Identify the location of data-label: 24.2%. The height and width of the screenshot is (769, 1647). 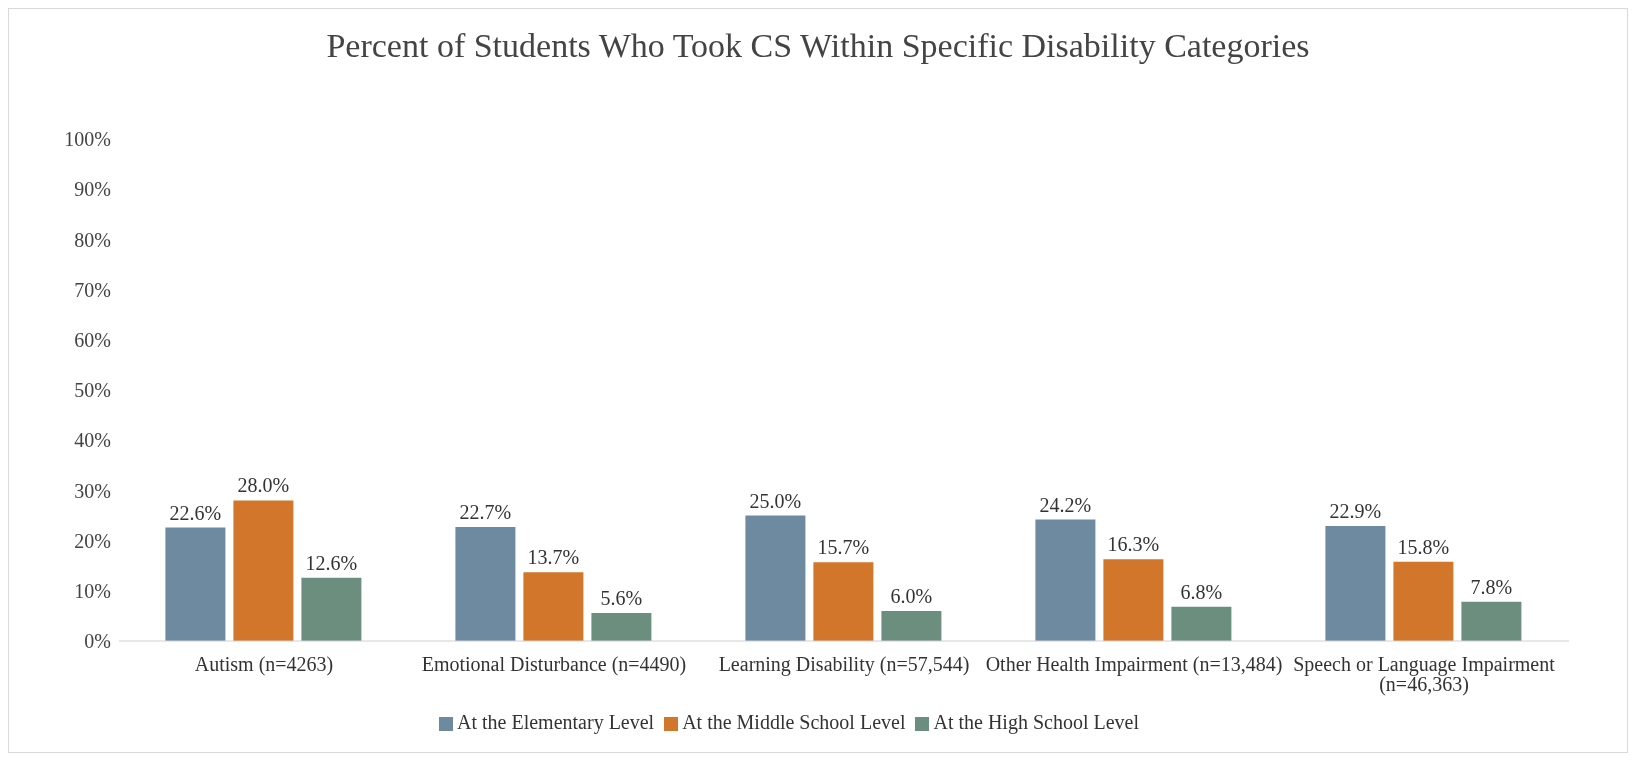
(1065, 504).